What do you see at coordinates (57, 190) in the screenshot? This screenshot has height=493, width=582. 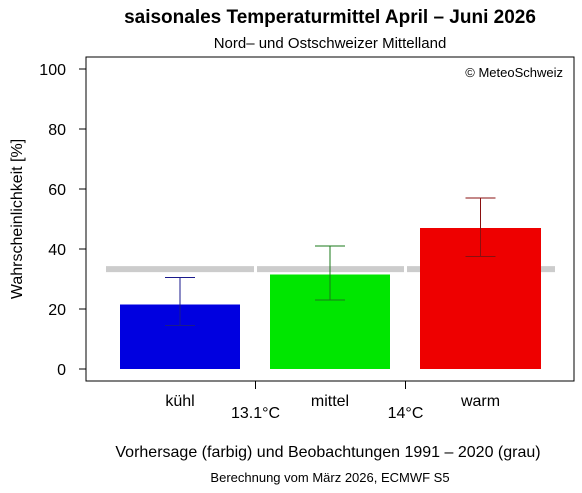 I see `y-tick-label: 60` at bounding box center [57, 190].